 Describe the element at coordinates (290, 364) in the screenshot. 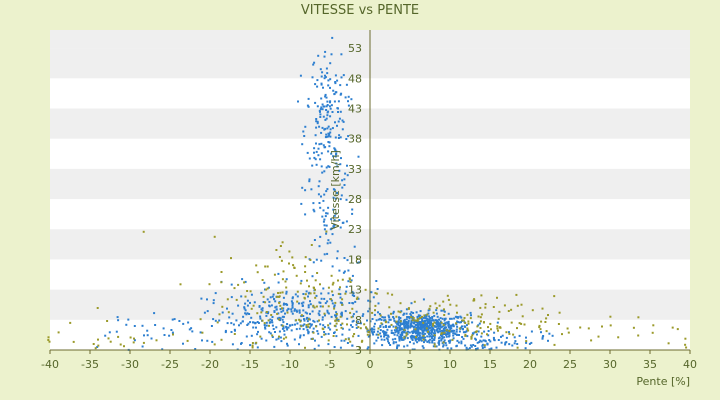

I see `x-tick-label: -10` at that location.